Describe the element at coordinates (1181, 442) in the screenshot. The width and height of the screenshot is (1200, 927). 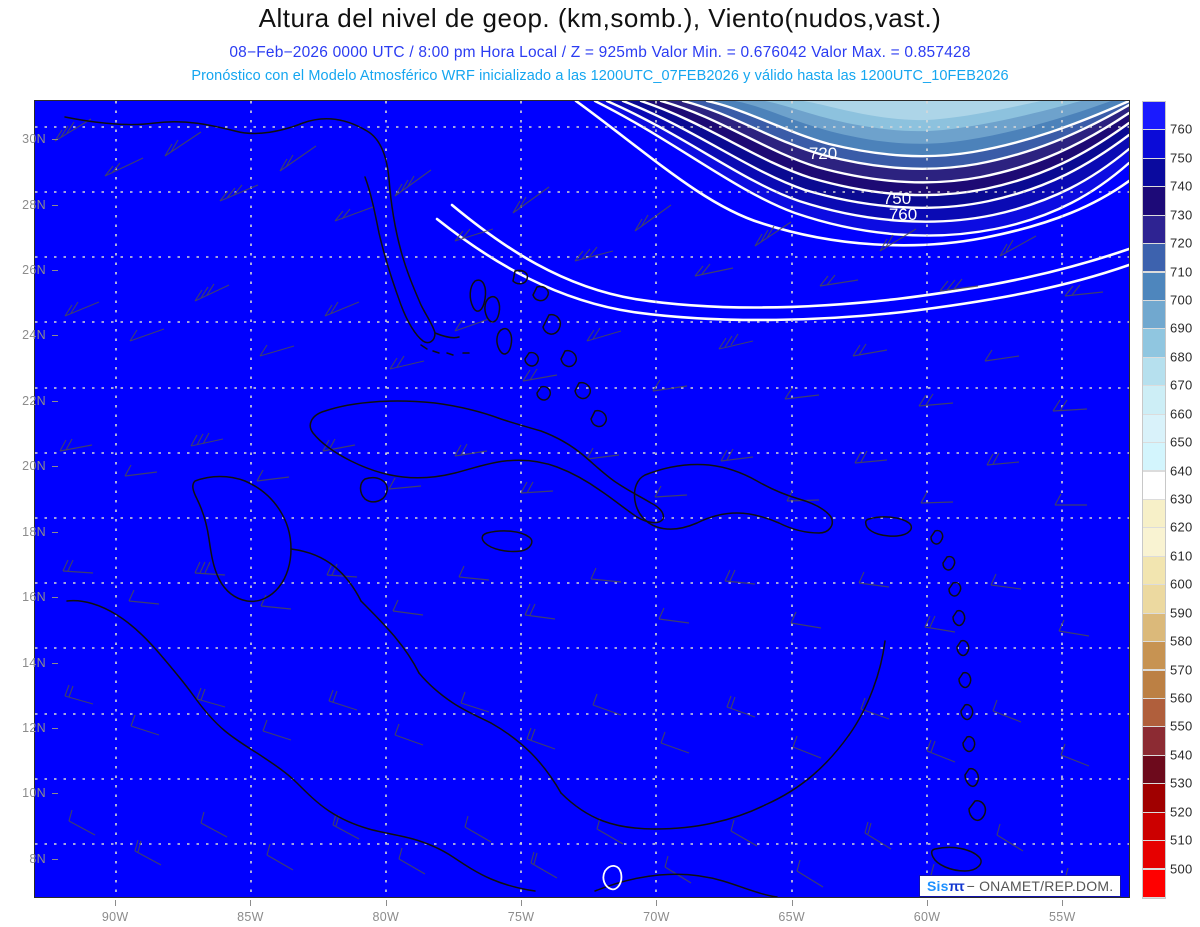
I see `colorbar-tick-label: 650` at that location.